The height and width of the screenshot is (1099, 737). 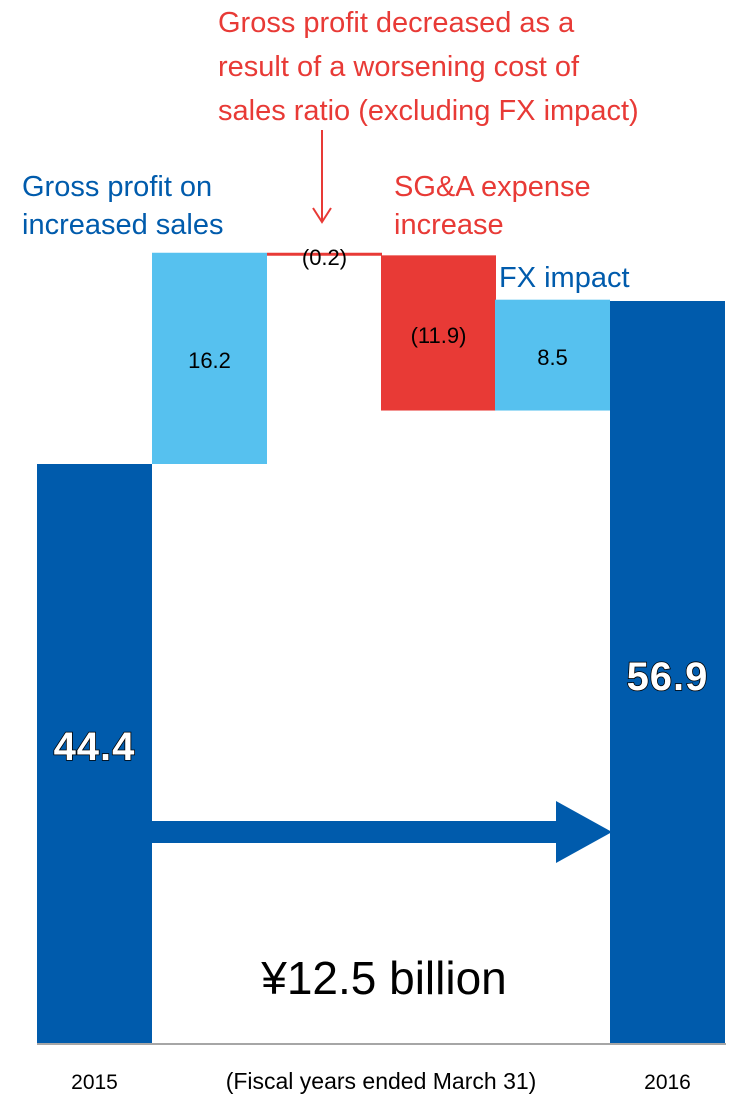 I want to click on annotation-gross-profit-ratio-line-0: Gross profit decreased as a, so click(x=396, y=23).